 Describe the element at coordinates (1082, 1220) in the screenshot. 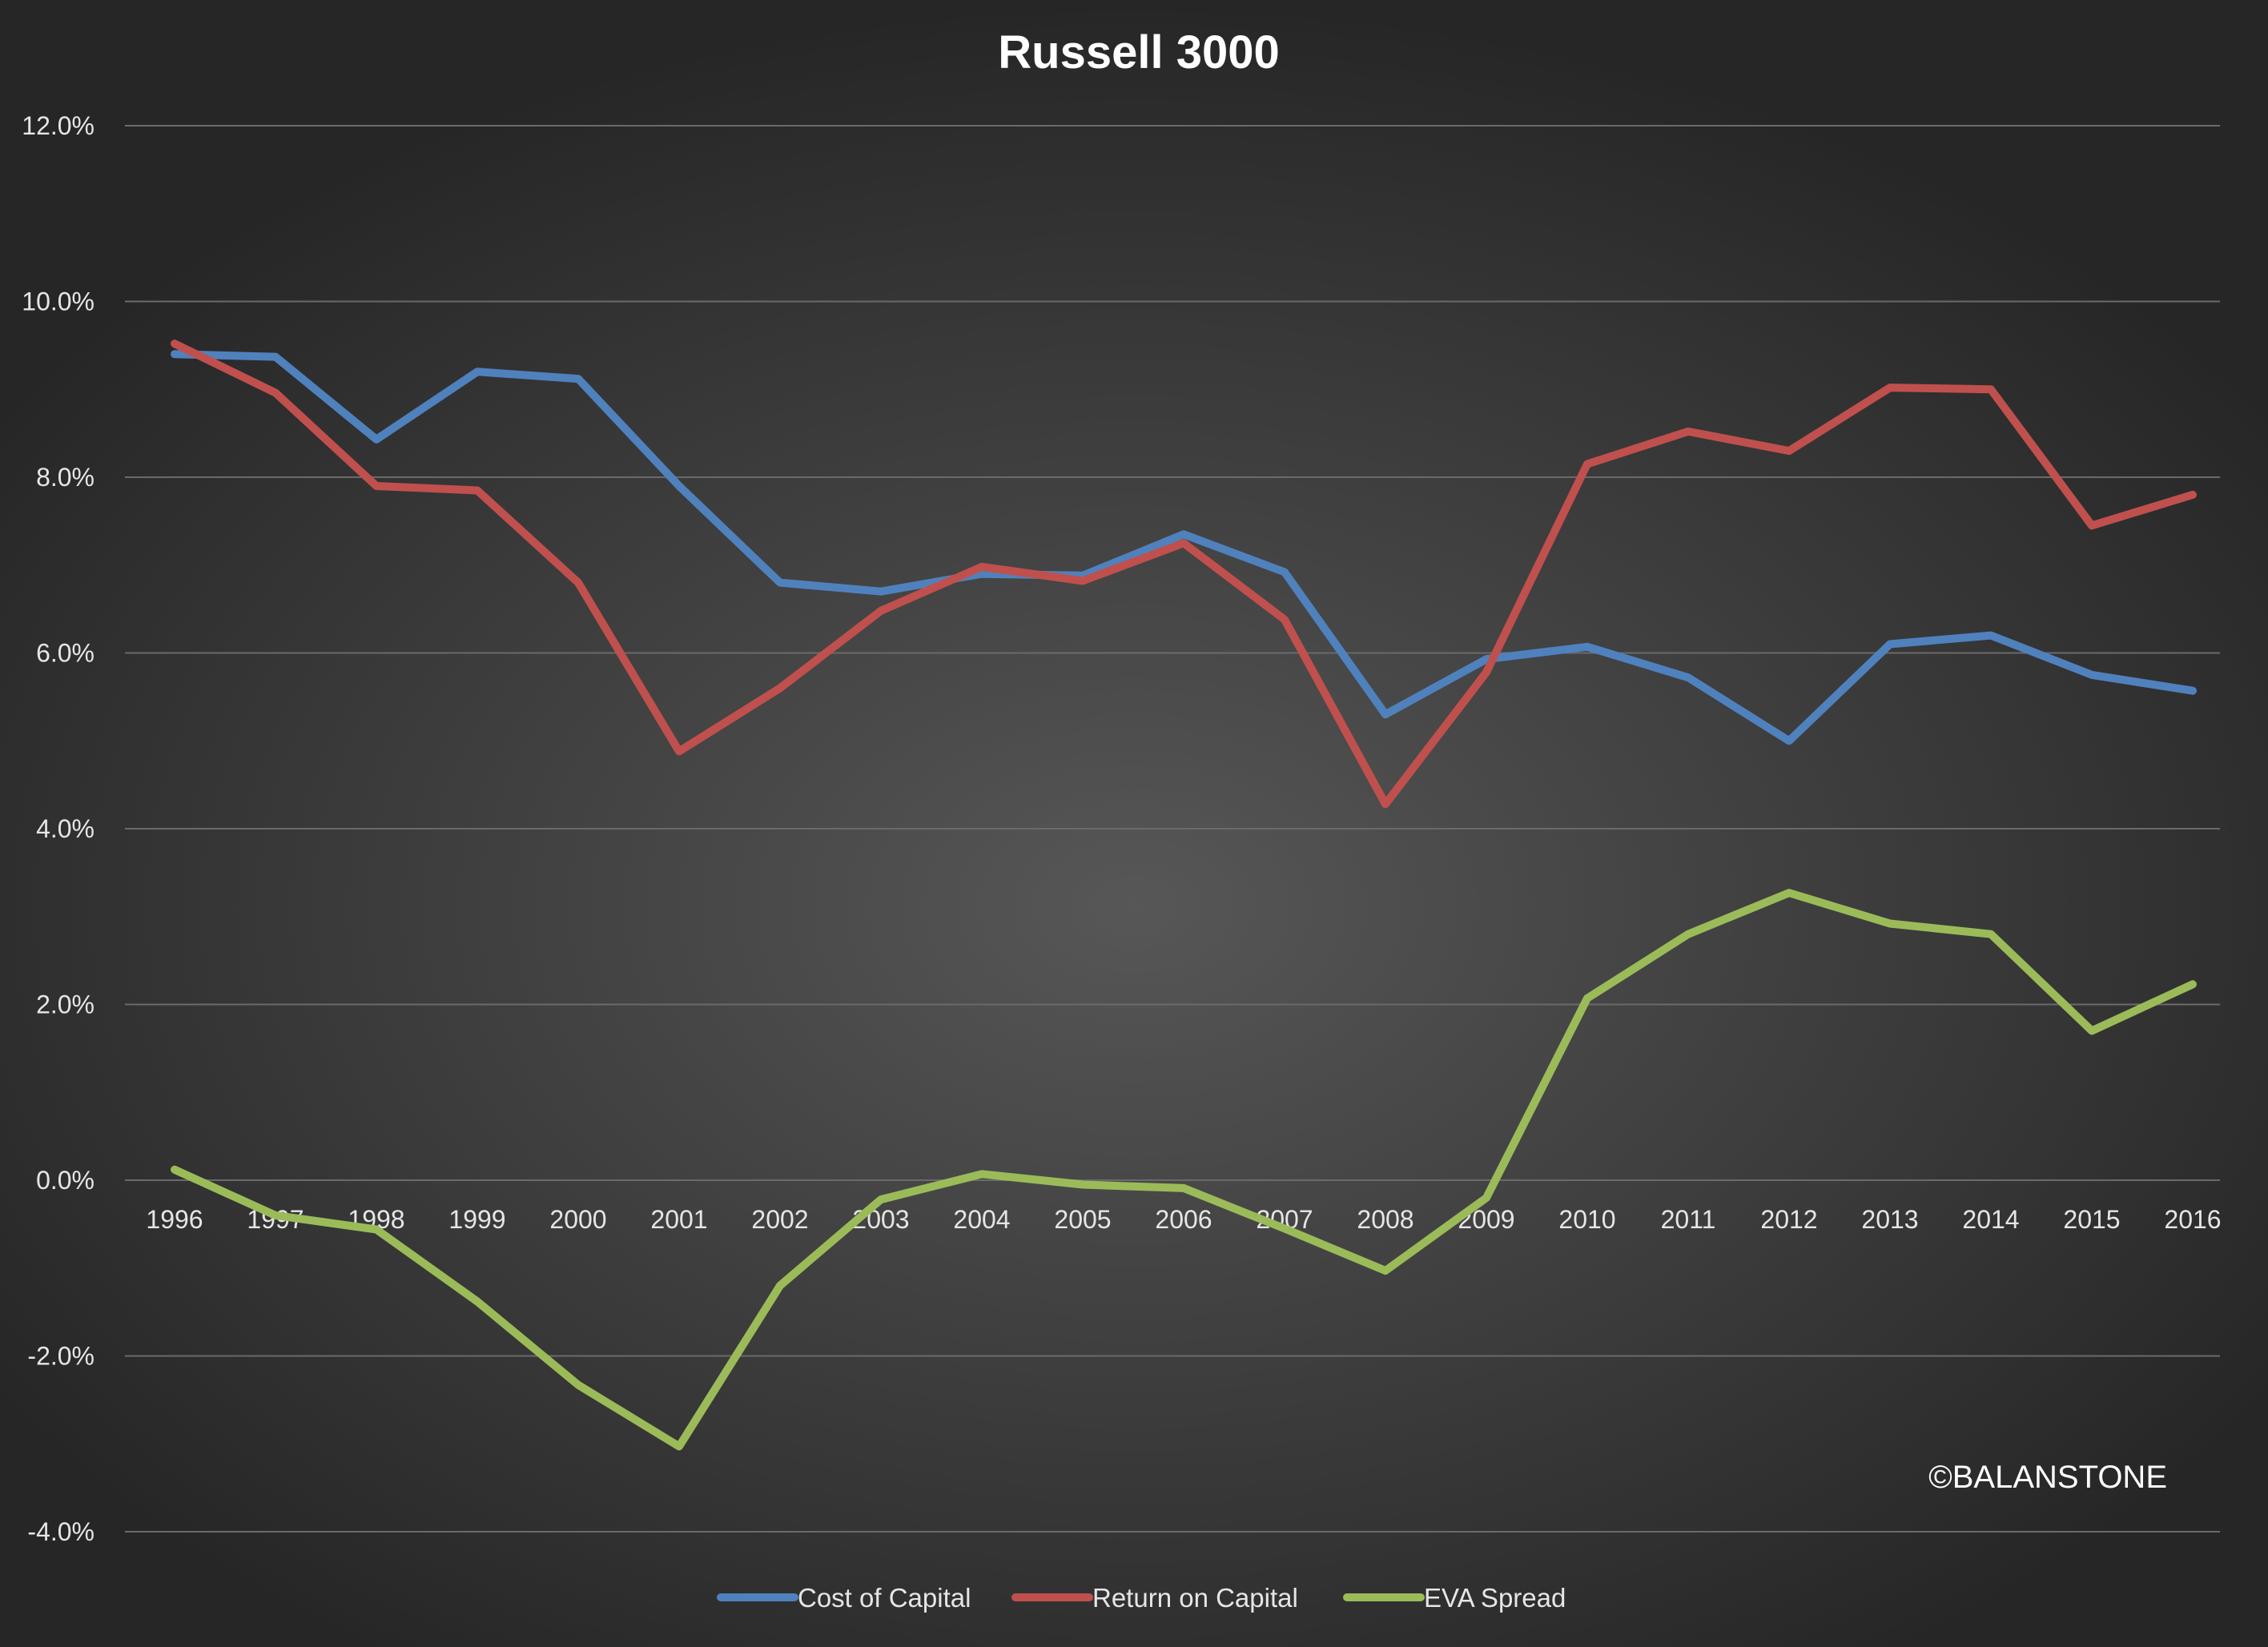

I see `x-tick-label: 2005` at that location.